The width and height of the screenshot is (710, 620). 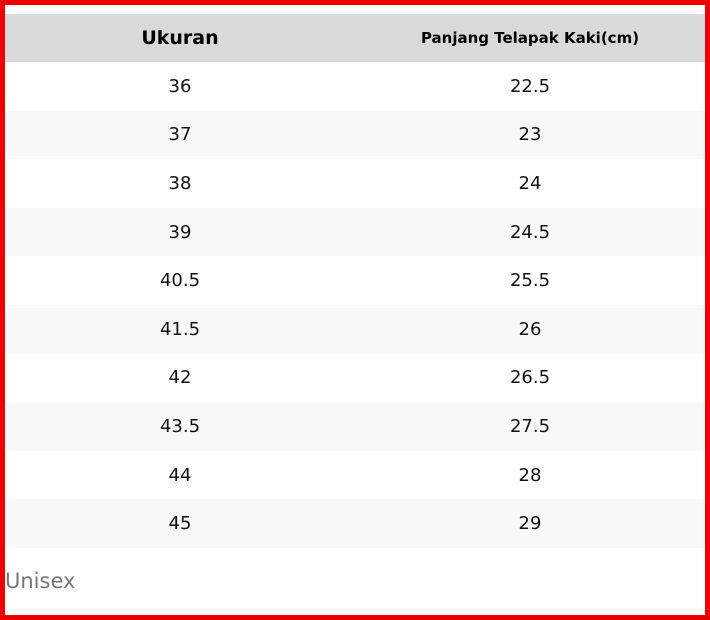 What do you see at coordinates (180, 86) in the screenshot?
I see `table-cell: 36` at bounding box center [180, 86].